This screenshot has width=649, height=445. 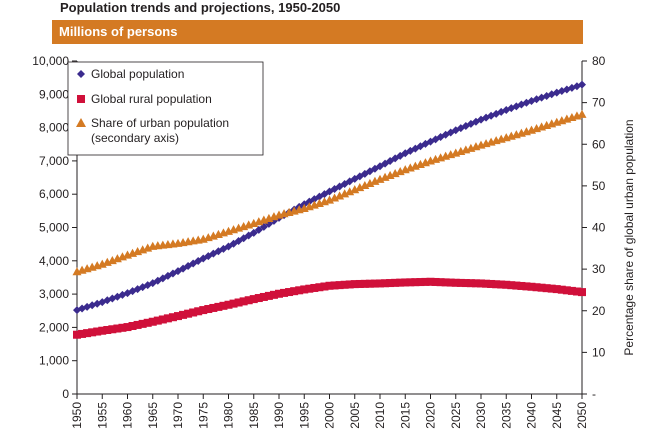 I want to click on x-tick-label: 1990, so click(x=279, y=415).